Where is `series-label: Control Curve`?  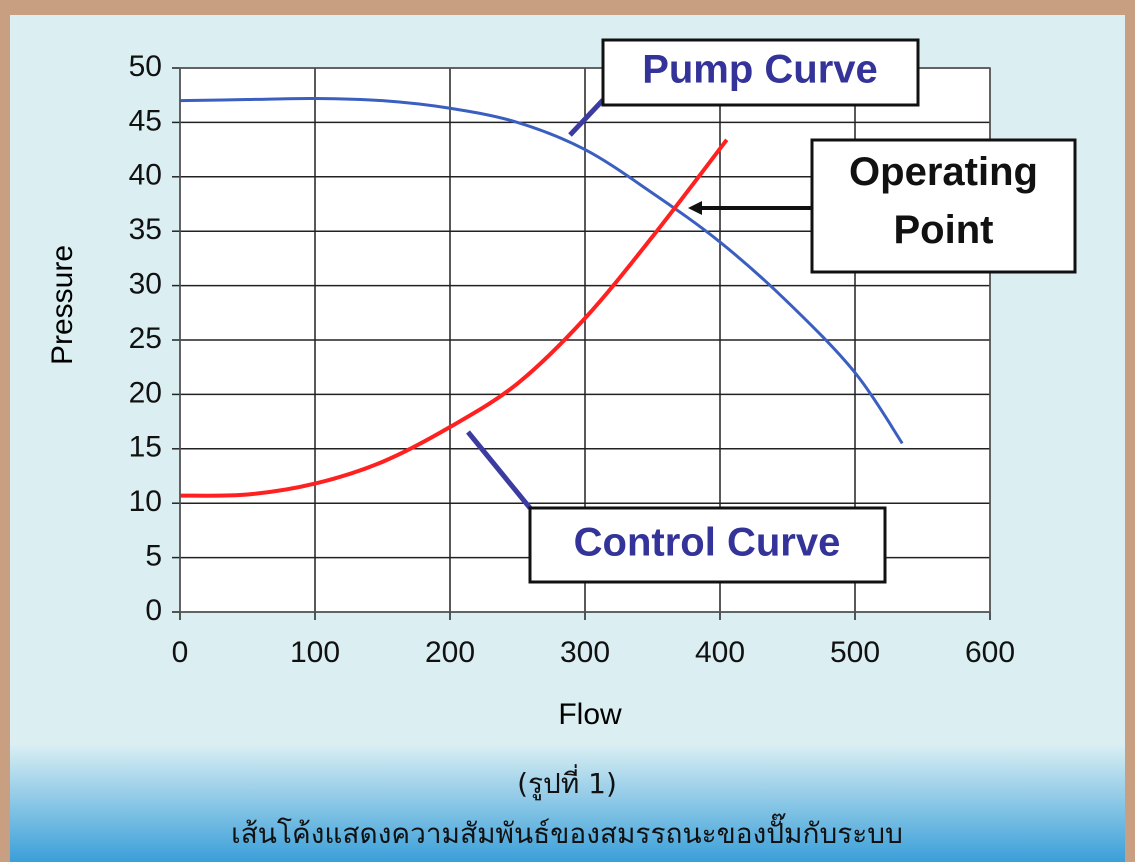 series-label: Control Curve is located at coordinates (707, 543).